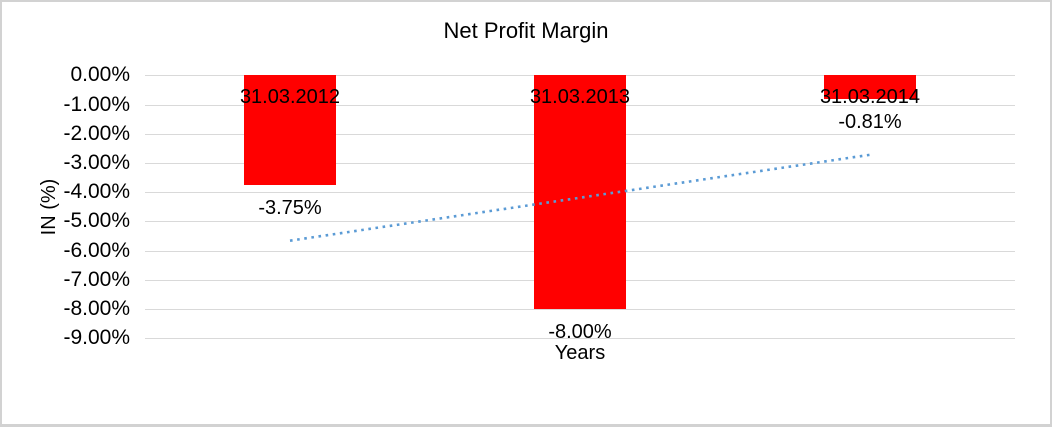  What do you see at coordinates (96, 279) in the screenshot?
I see `y-tick-label: -7.00%` at bounding box center [96, 279].